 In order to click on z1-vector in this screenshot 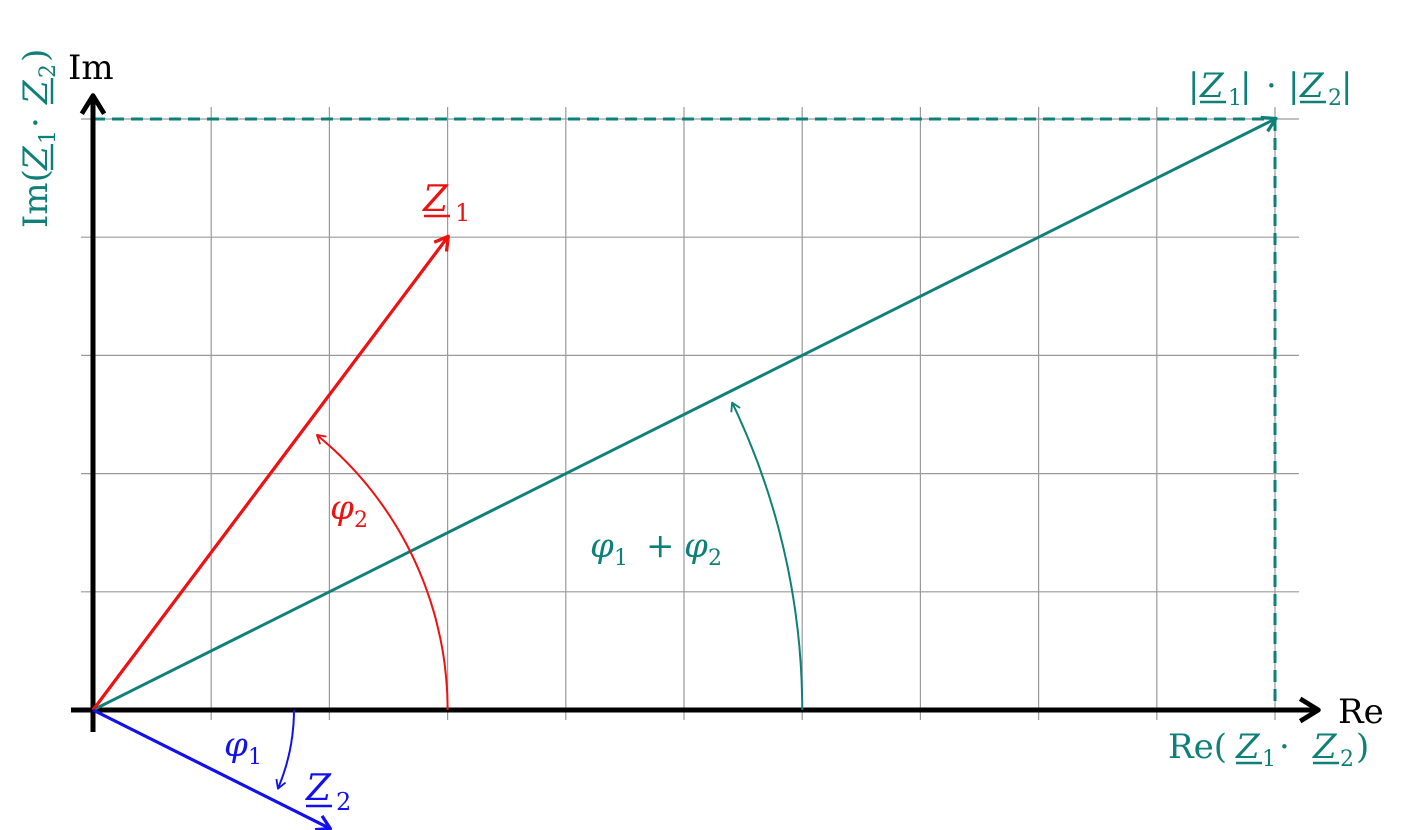, I will do `click(270, 472)`.